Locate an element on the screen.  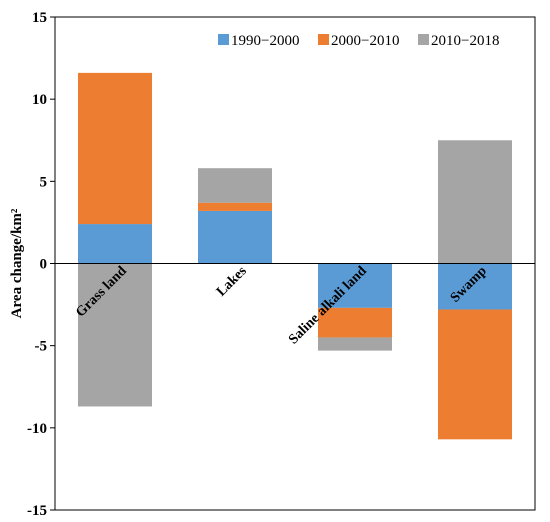
y-tick-label: -5 is located at coordinates (41, 347).